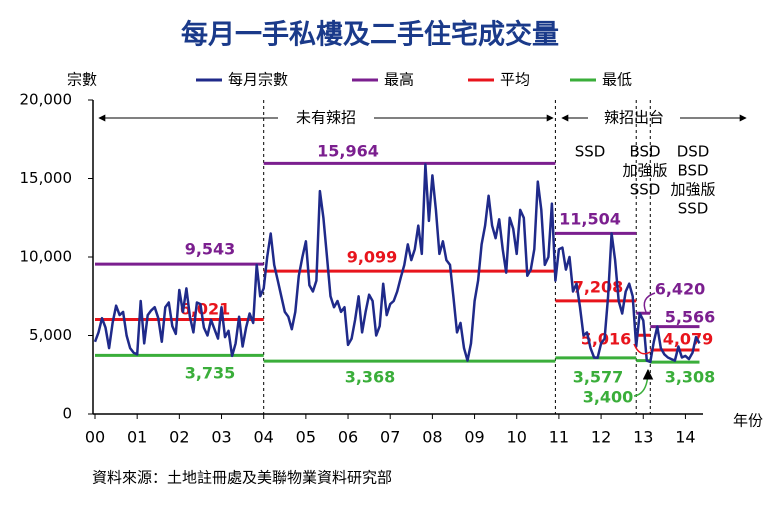  Describe the element at coordinates (515, 80) in the screenshot. I see `legend-label: 平均` at that location.